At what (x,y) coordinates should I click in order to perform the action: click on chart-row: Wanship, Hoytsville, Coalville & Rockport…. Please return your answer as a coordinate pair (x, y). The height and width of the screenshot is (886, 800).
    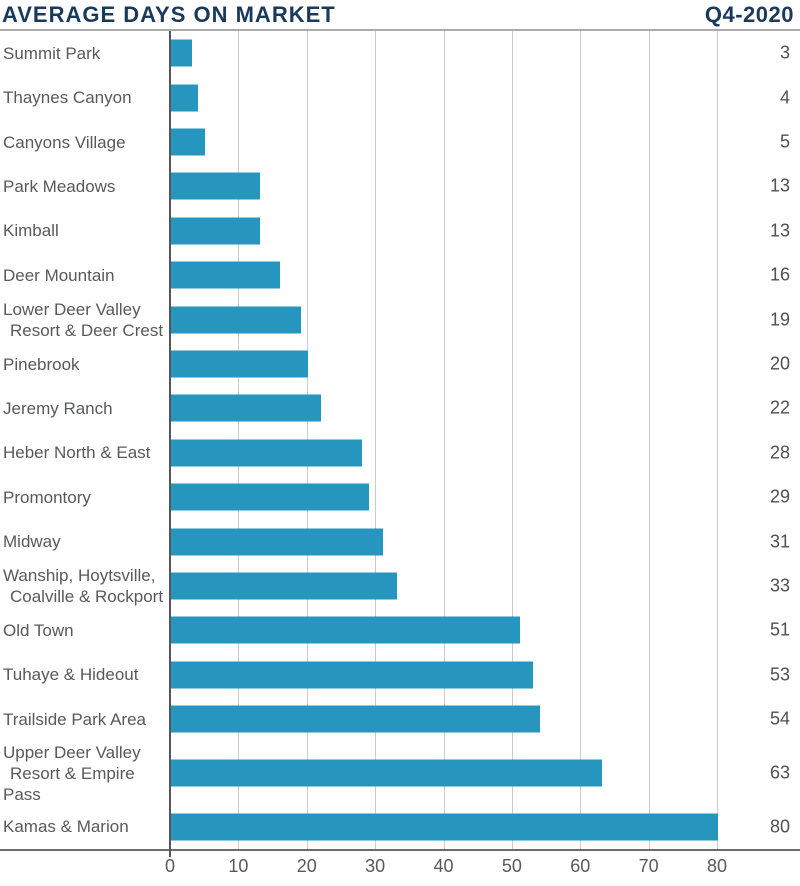
    Looking at the image, I should click on (400, 586).